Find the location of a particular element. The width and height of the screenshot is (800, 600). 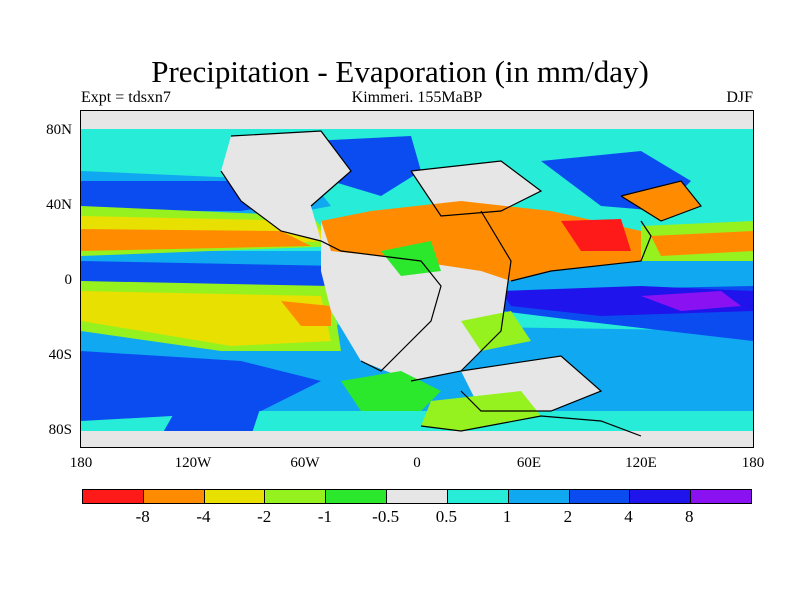

colorbar-label: 0.5 is located at coordinates (446, 516).